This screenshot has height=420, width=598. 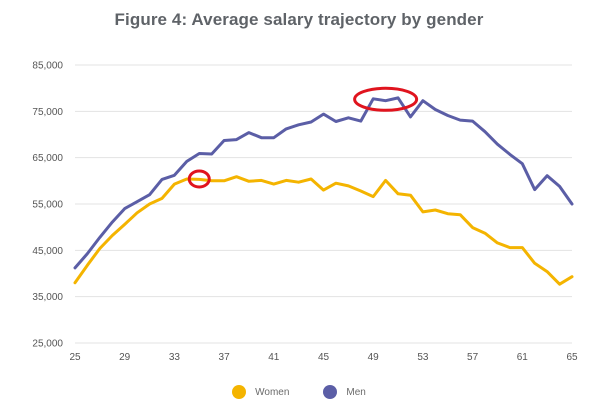 I want to click on legend-item-women: Women, so click(x=260, y=392).